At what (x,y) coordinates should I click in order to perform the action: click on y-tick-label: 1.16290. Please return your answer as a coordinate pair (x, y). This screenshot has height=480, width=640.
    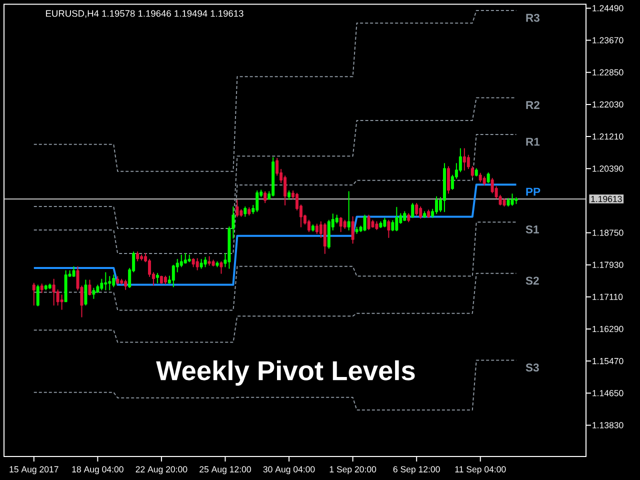
    Looking at the image, I should click on (608, 329).